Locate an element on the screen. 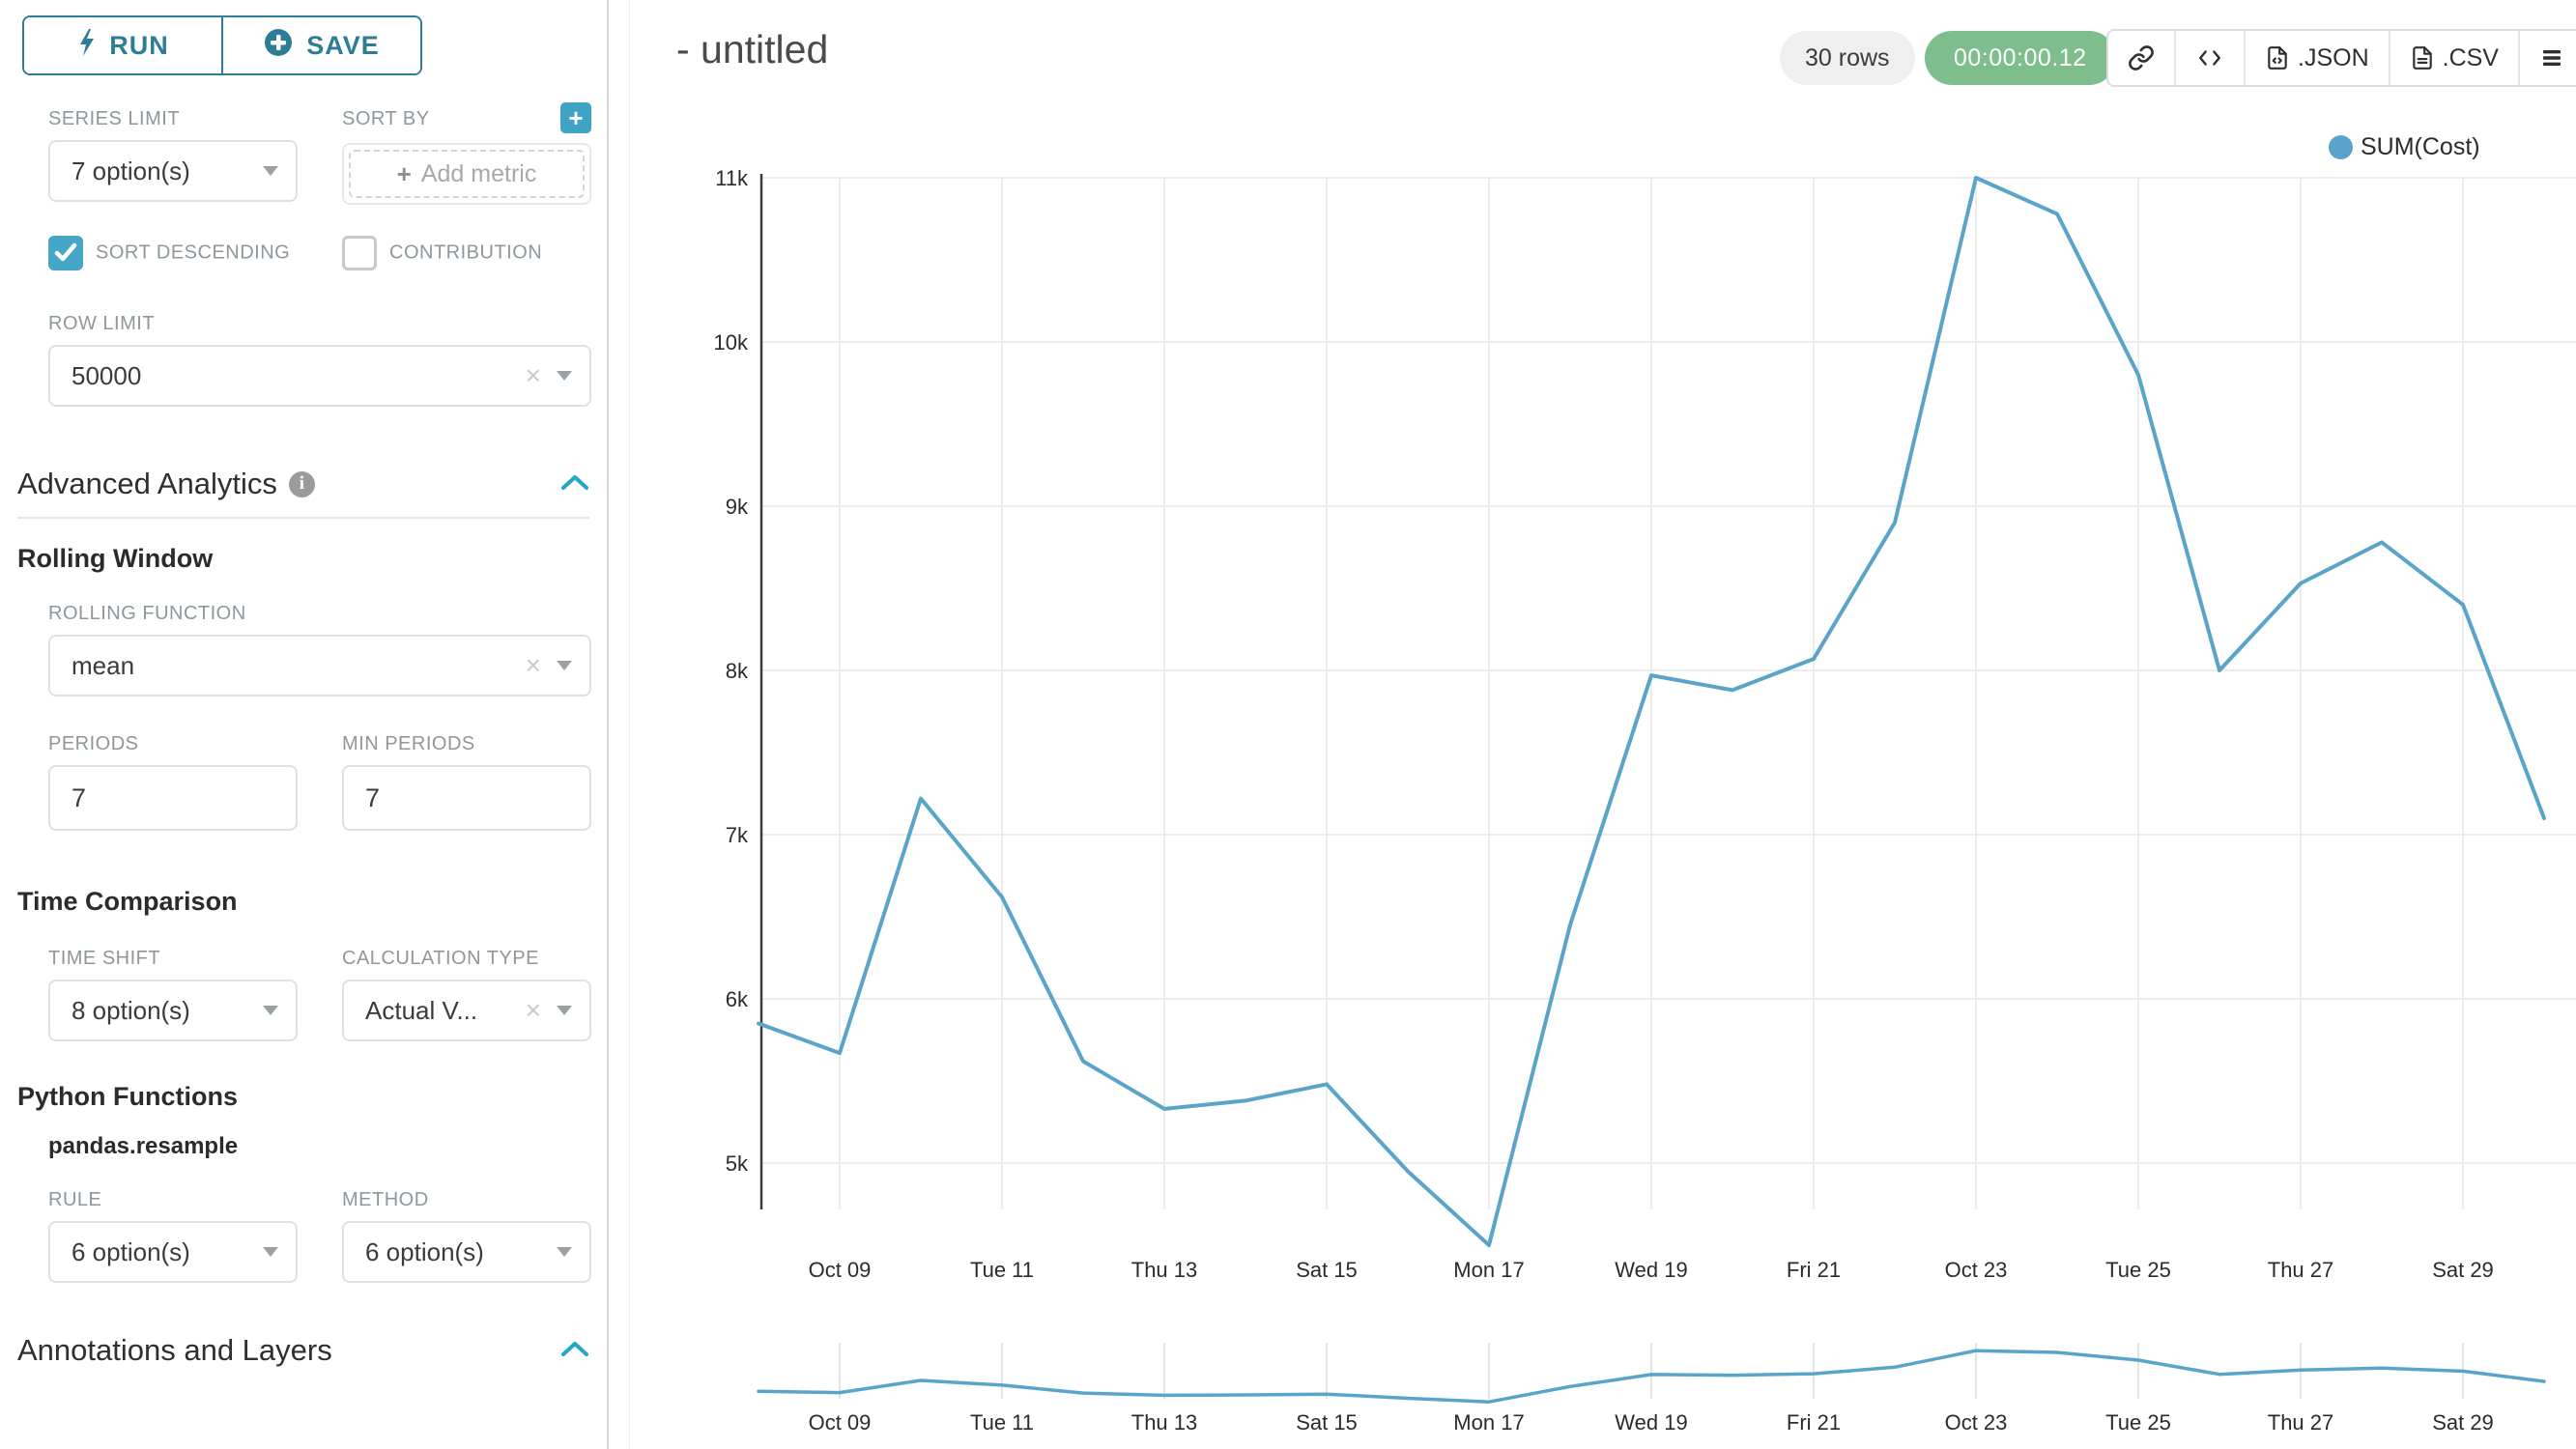  time-shift-label: TIME SHIFT is located at coordinates (105, 958).